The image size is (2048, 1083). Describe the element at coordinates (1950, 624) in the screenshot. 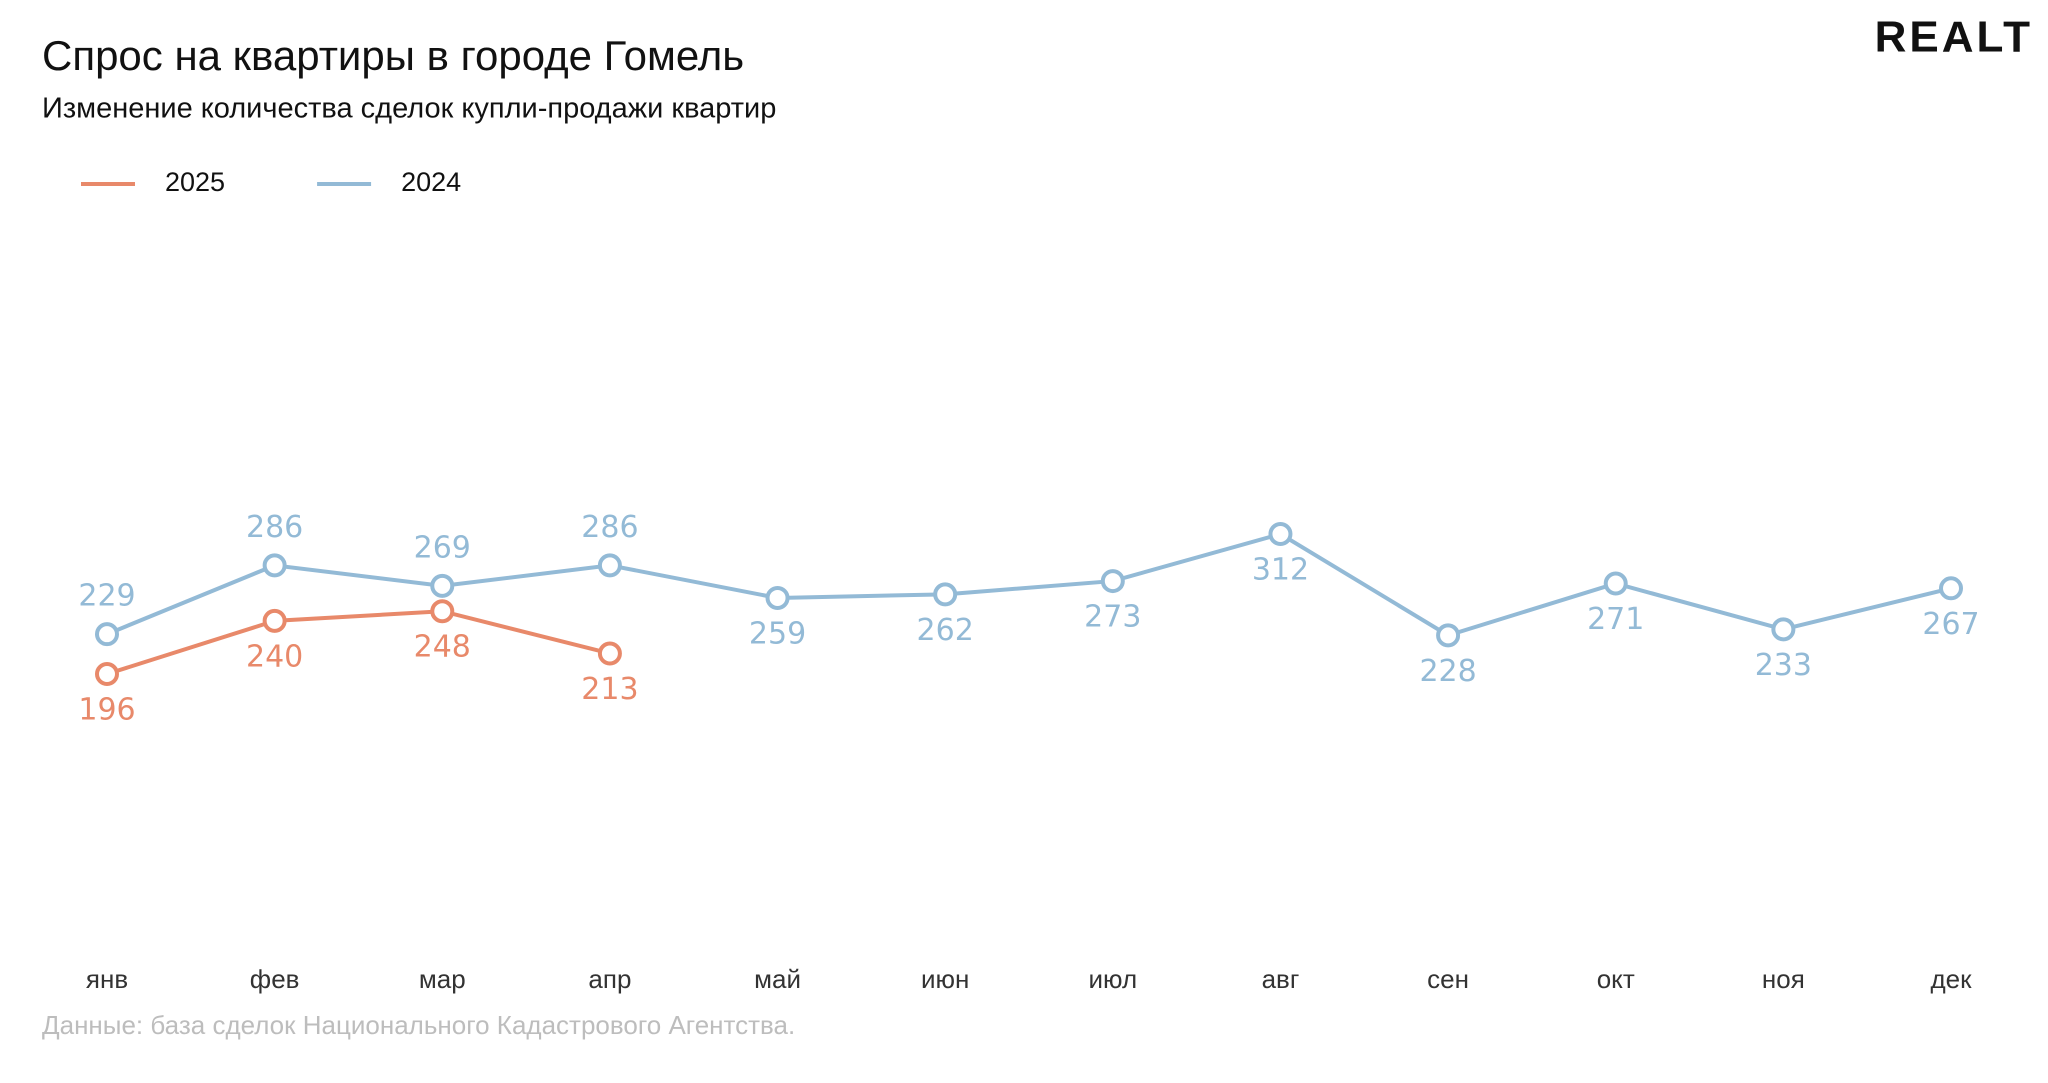

I see `data-label: 267` at that location.